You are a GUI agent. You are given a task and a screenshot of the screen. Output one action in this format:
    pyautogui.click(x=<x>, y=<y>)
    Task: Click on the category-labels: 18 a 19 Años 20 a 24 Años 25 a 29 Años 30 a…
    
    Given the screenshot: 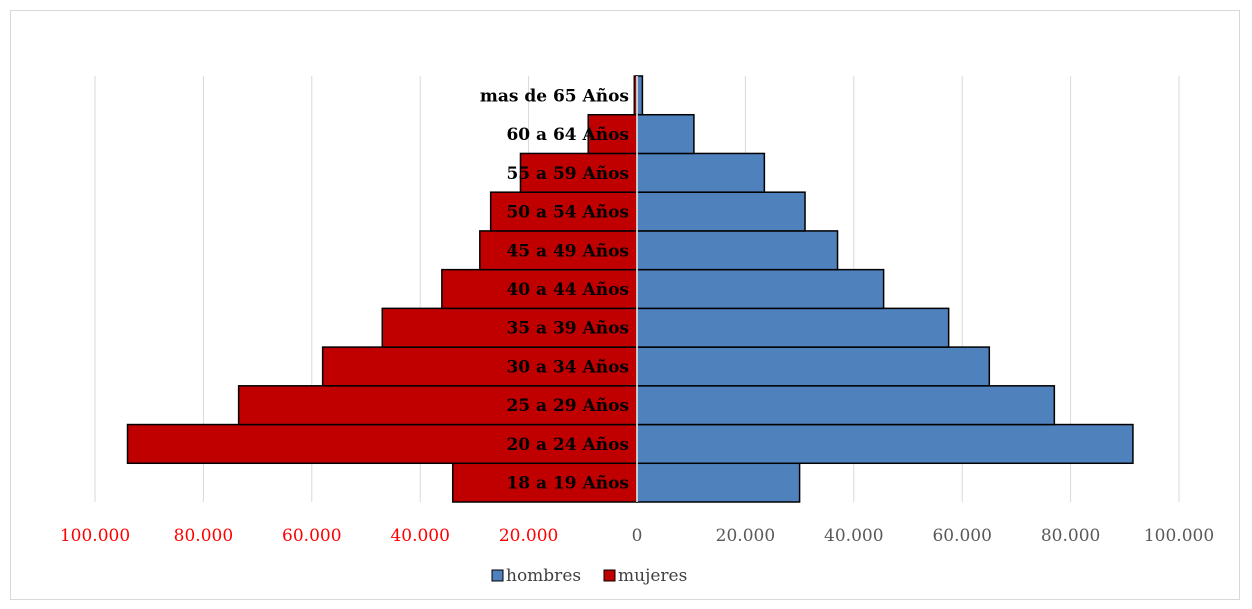 What is the action you would take?
    pyautogui.click(x=554, y=289)
    